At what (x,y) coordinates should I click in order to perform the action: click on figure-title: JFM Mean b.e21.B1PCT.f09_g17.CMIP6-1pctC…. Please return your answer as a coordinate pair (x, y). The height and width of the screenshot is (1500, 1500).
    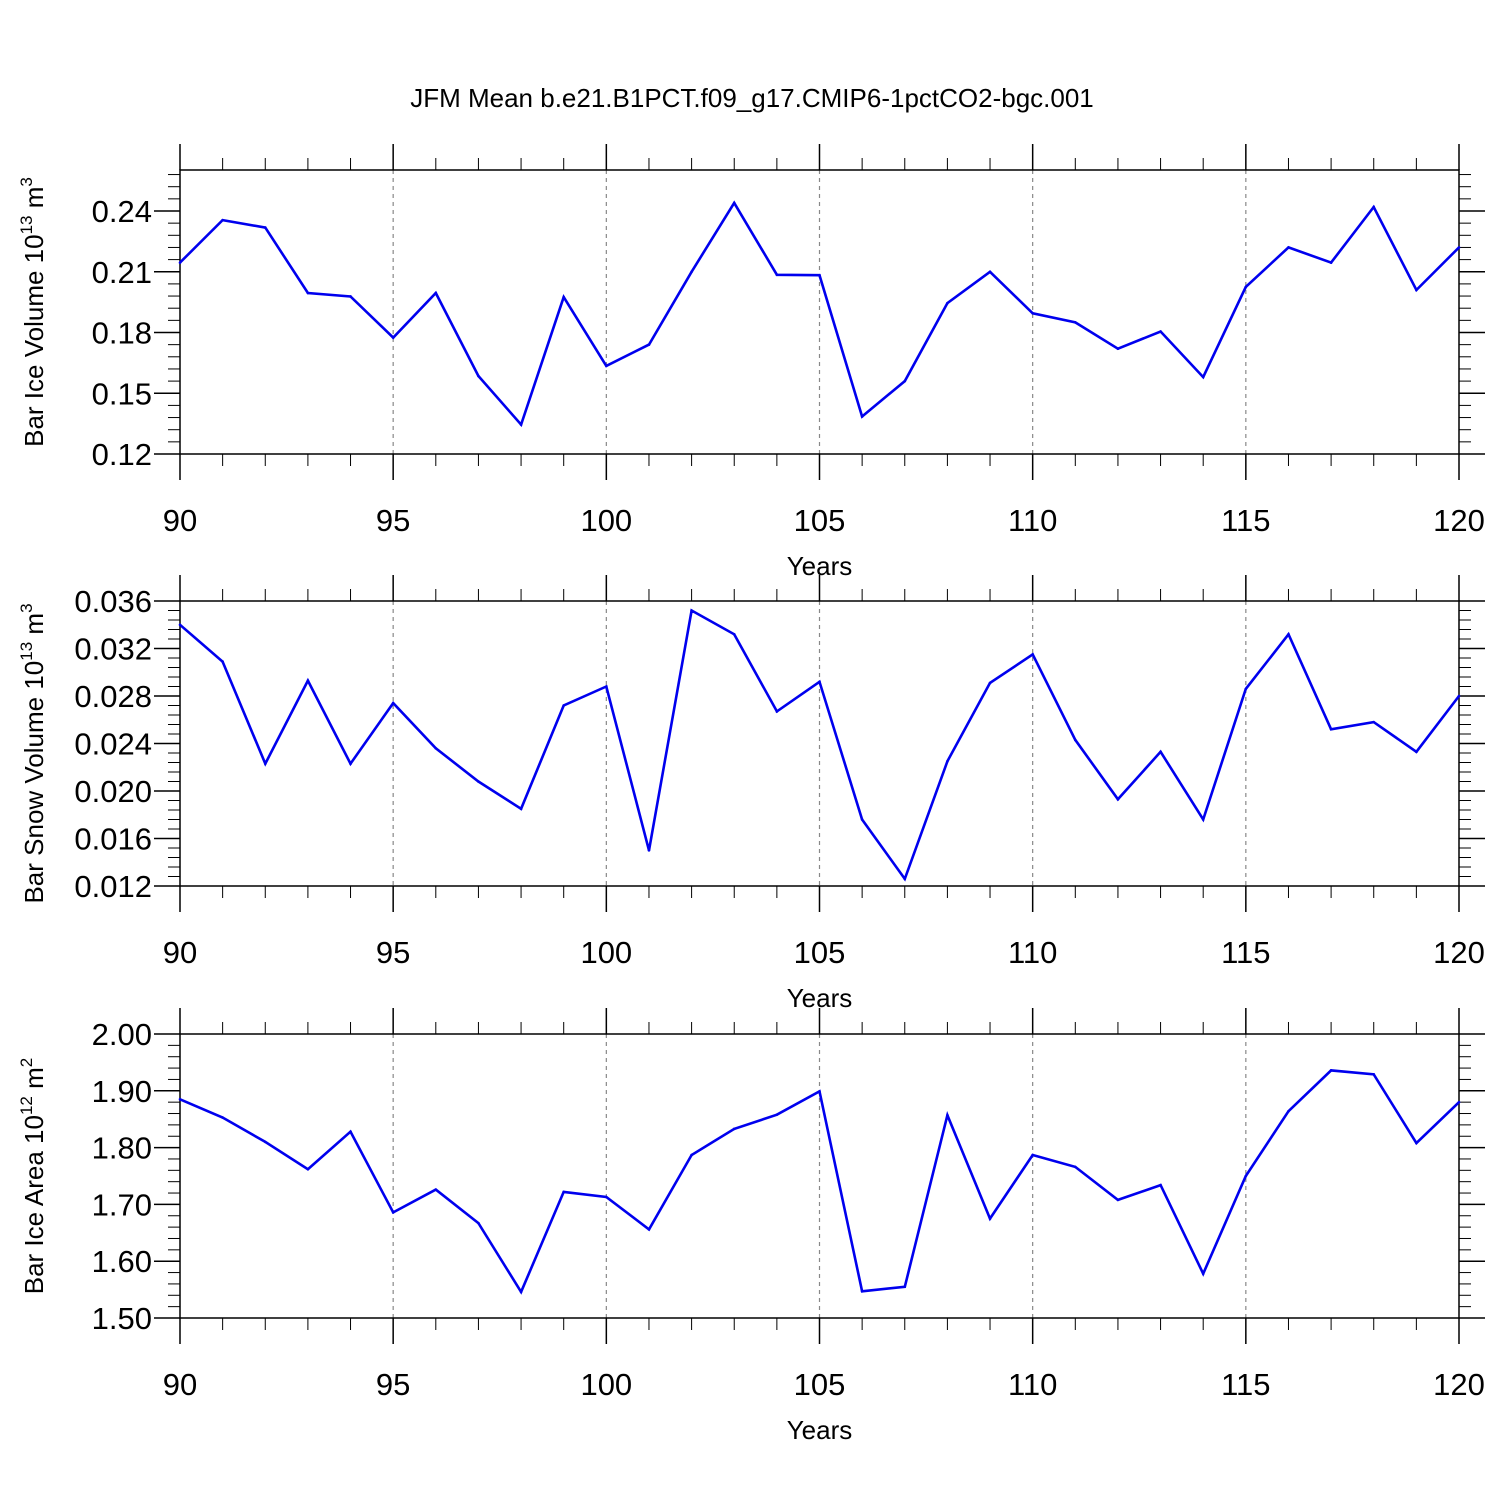
    Looking at the image, I should click on (752, 98).